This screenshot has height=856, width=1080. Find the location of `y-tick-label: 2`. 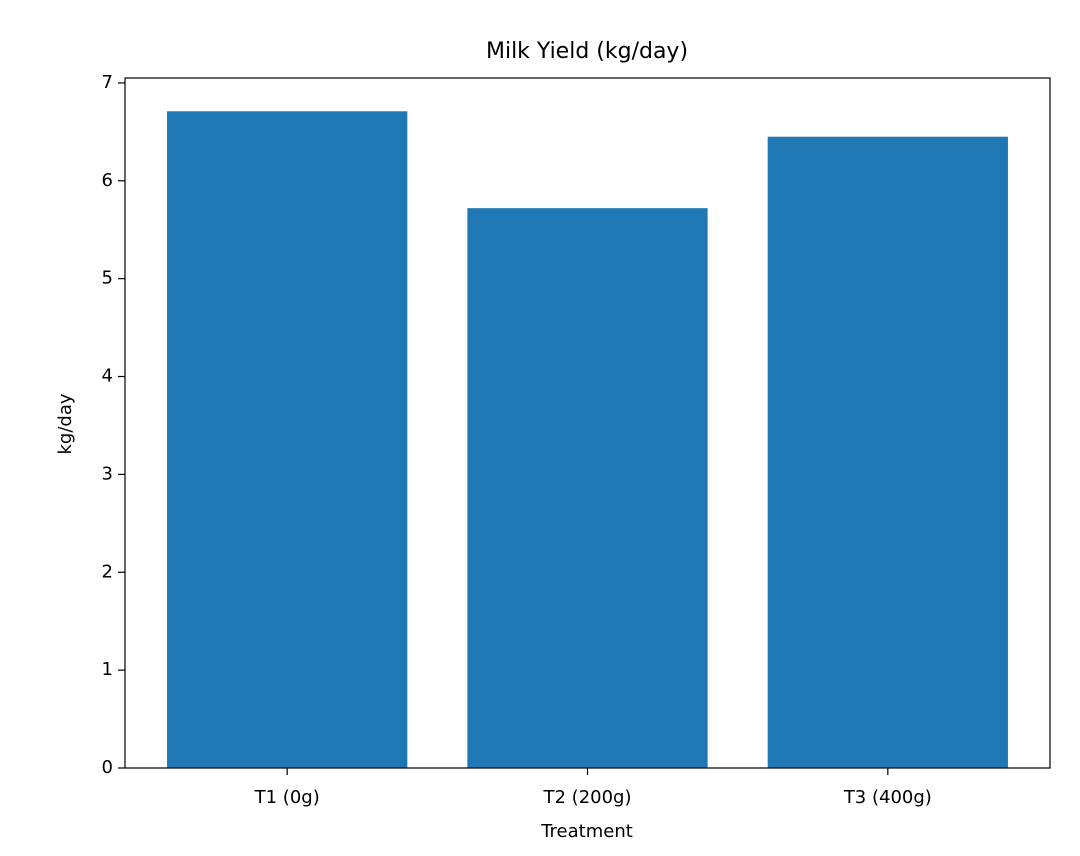

y-tick-label: 2 is located at coordinates (107, 571).